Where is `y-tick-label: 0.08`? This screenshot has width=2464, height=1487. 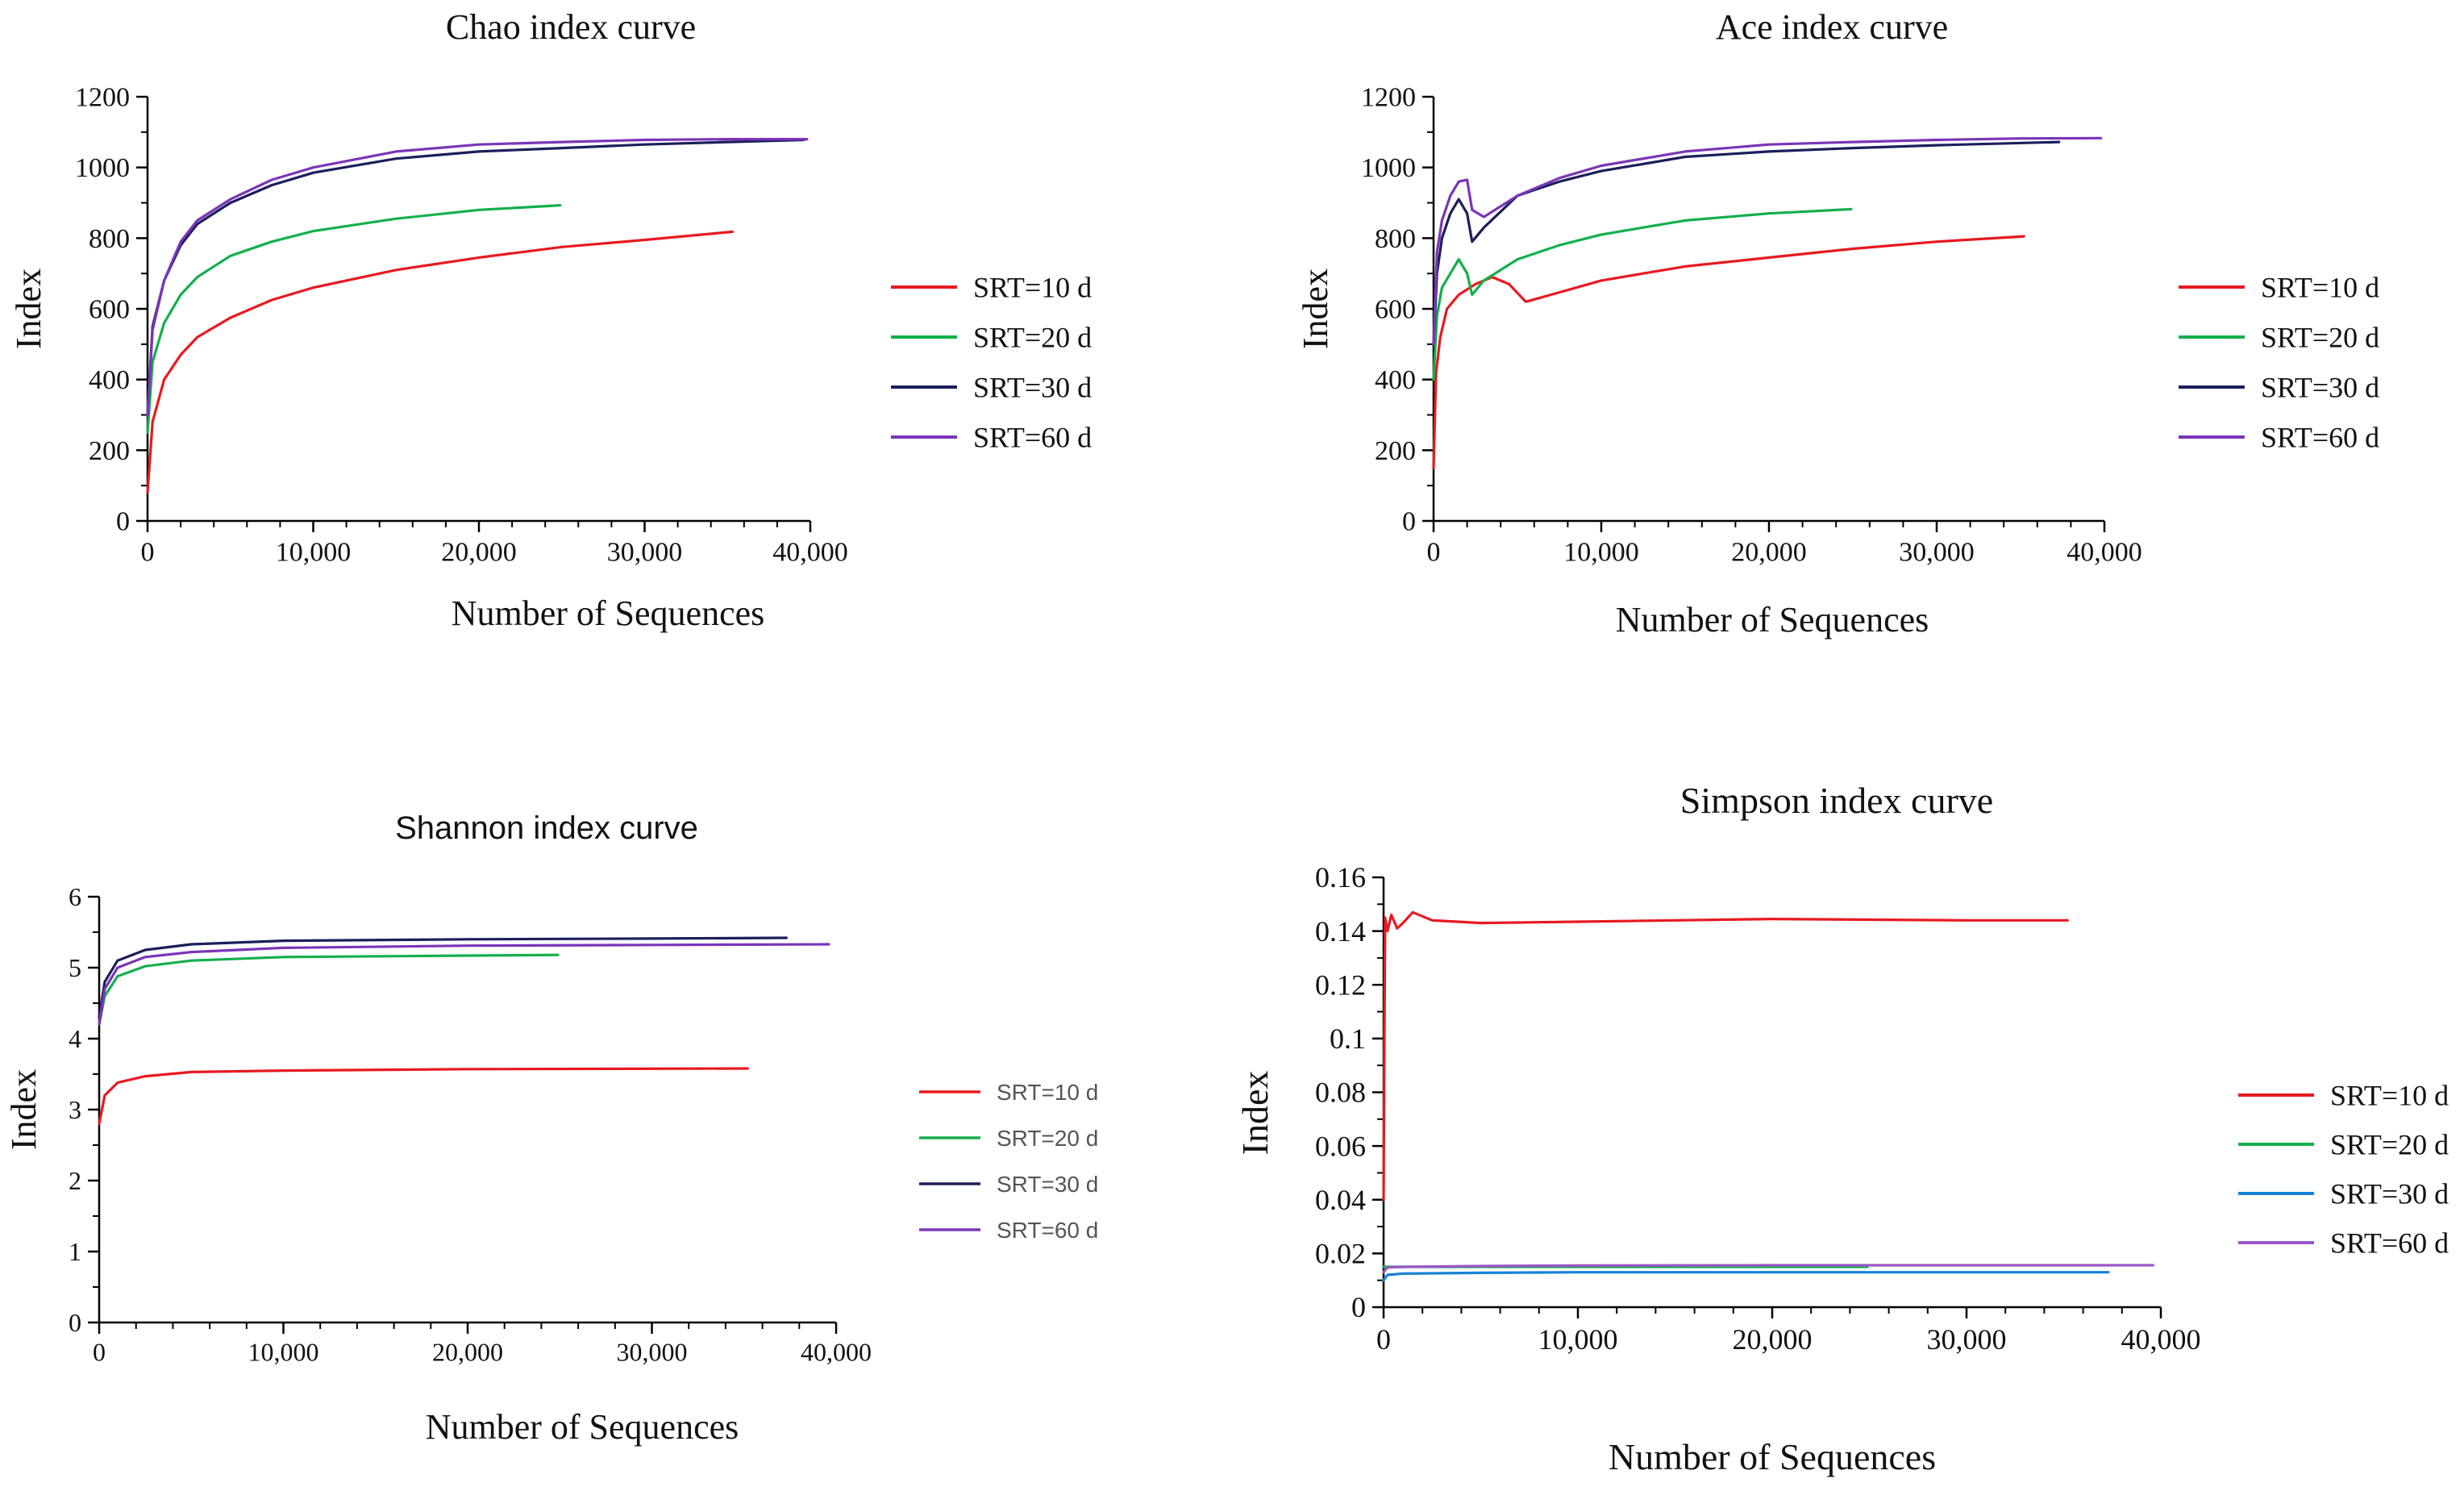
y-tick-label: 0.08 is located at coordinates (1340, 1093).